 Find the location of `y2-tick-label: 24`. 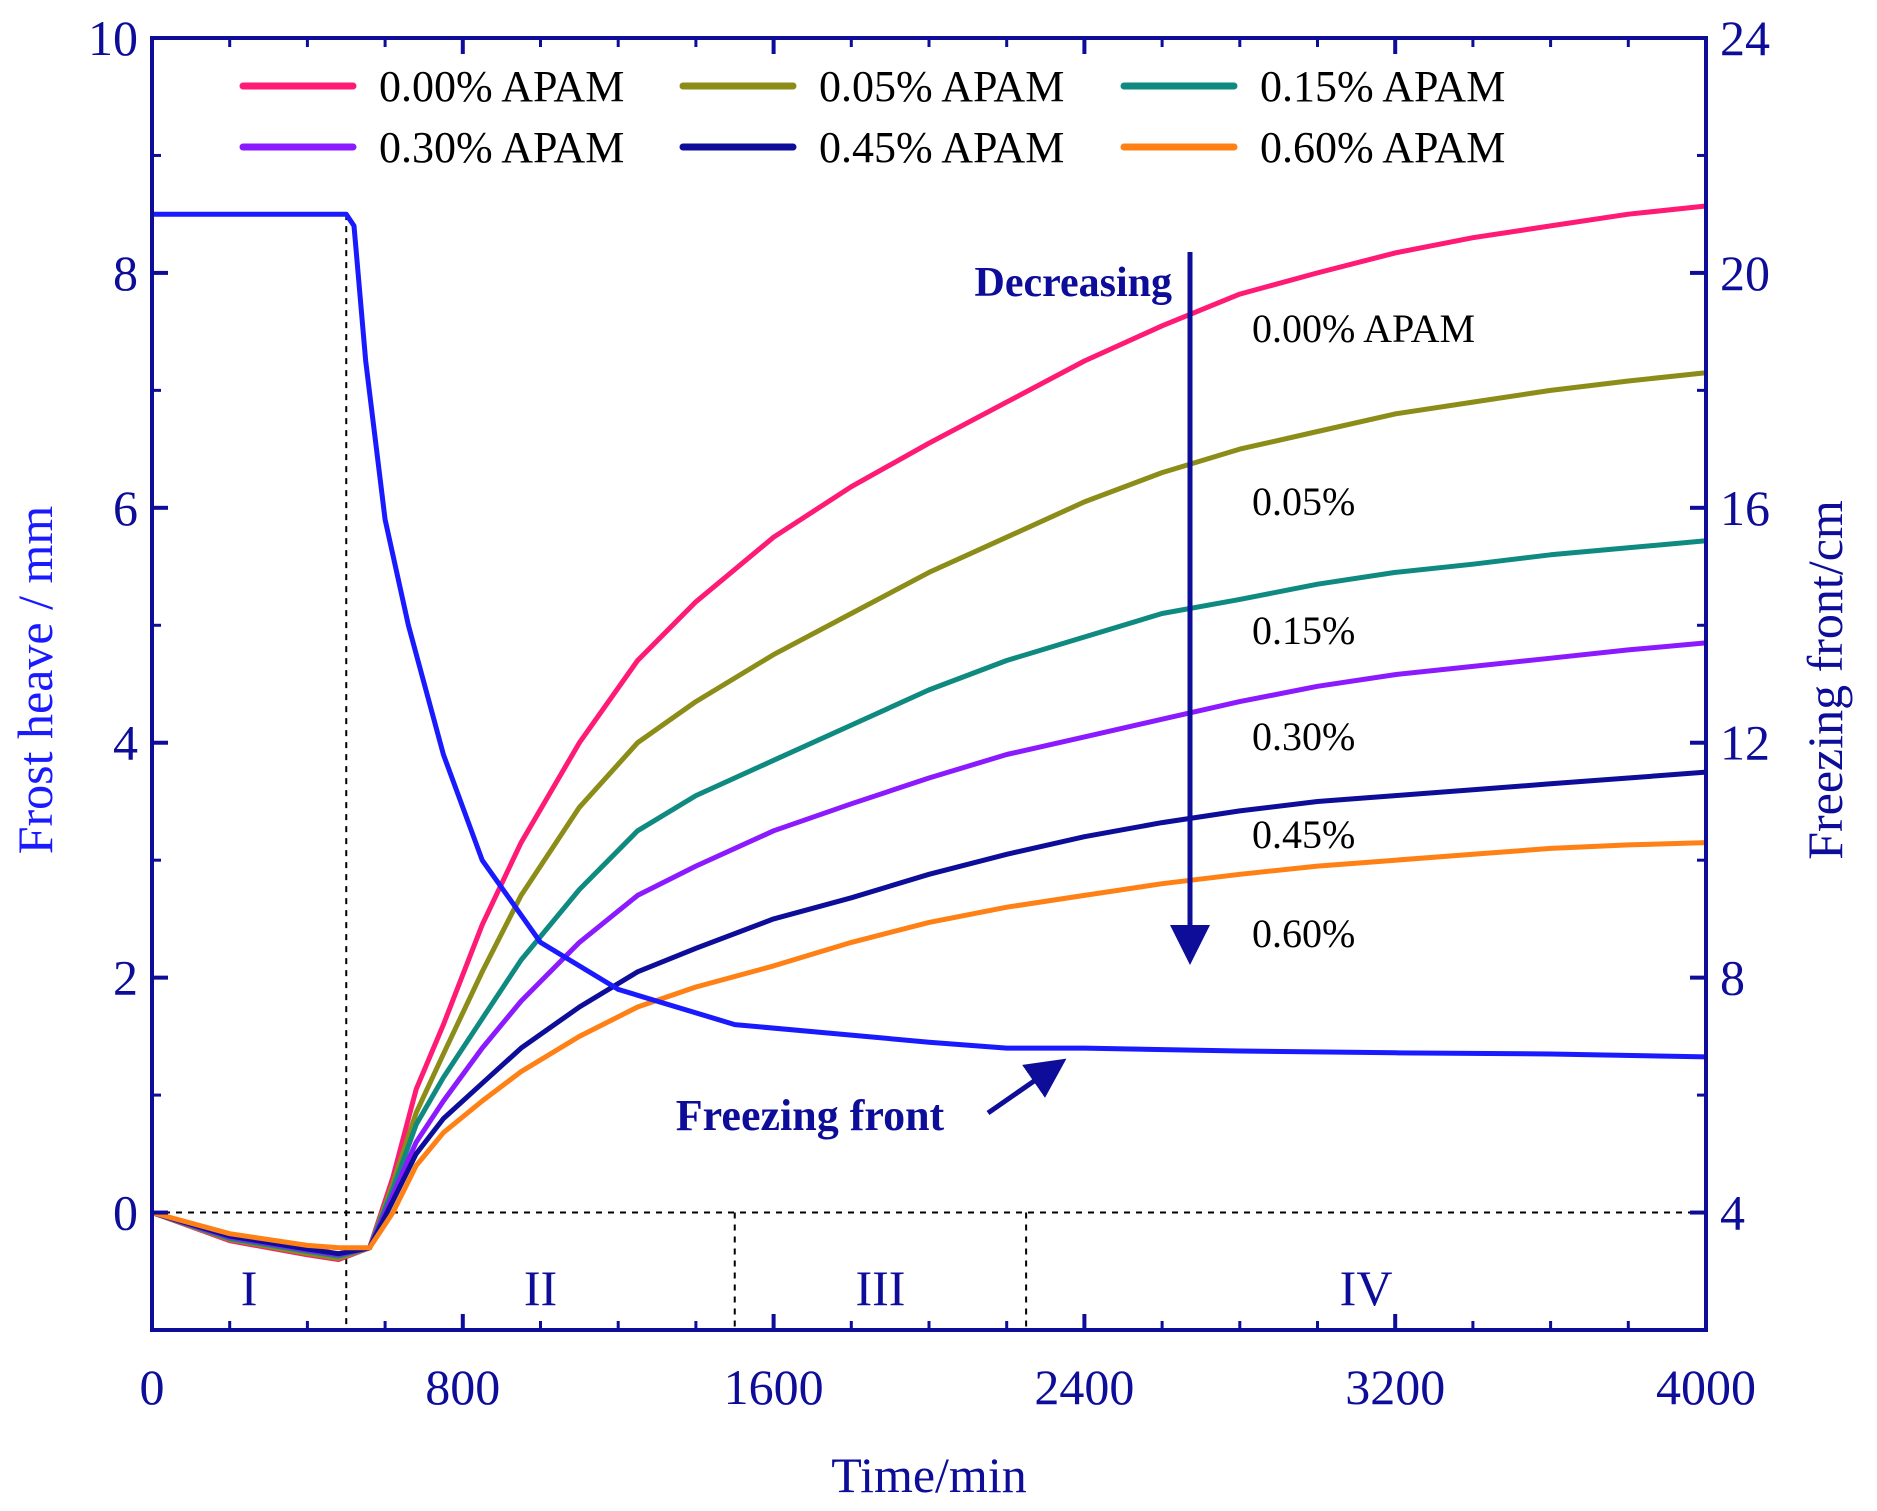

y2-tick-label: 24 is located at coordinates (1745, 38).